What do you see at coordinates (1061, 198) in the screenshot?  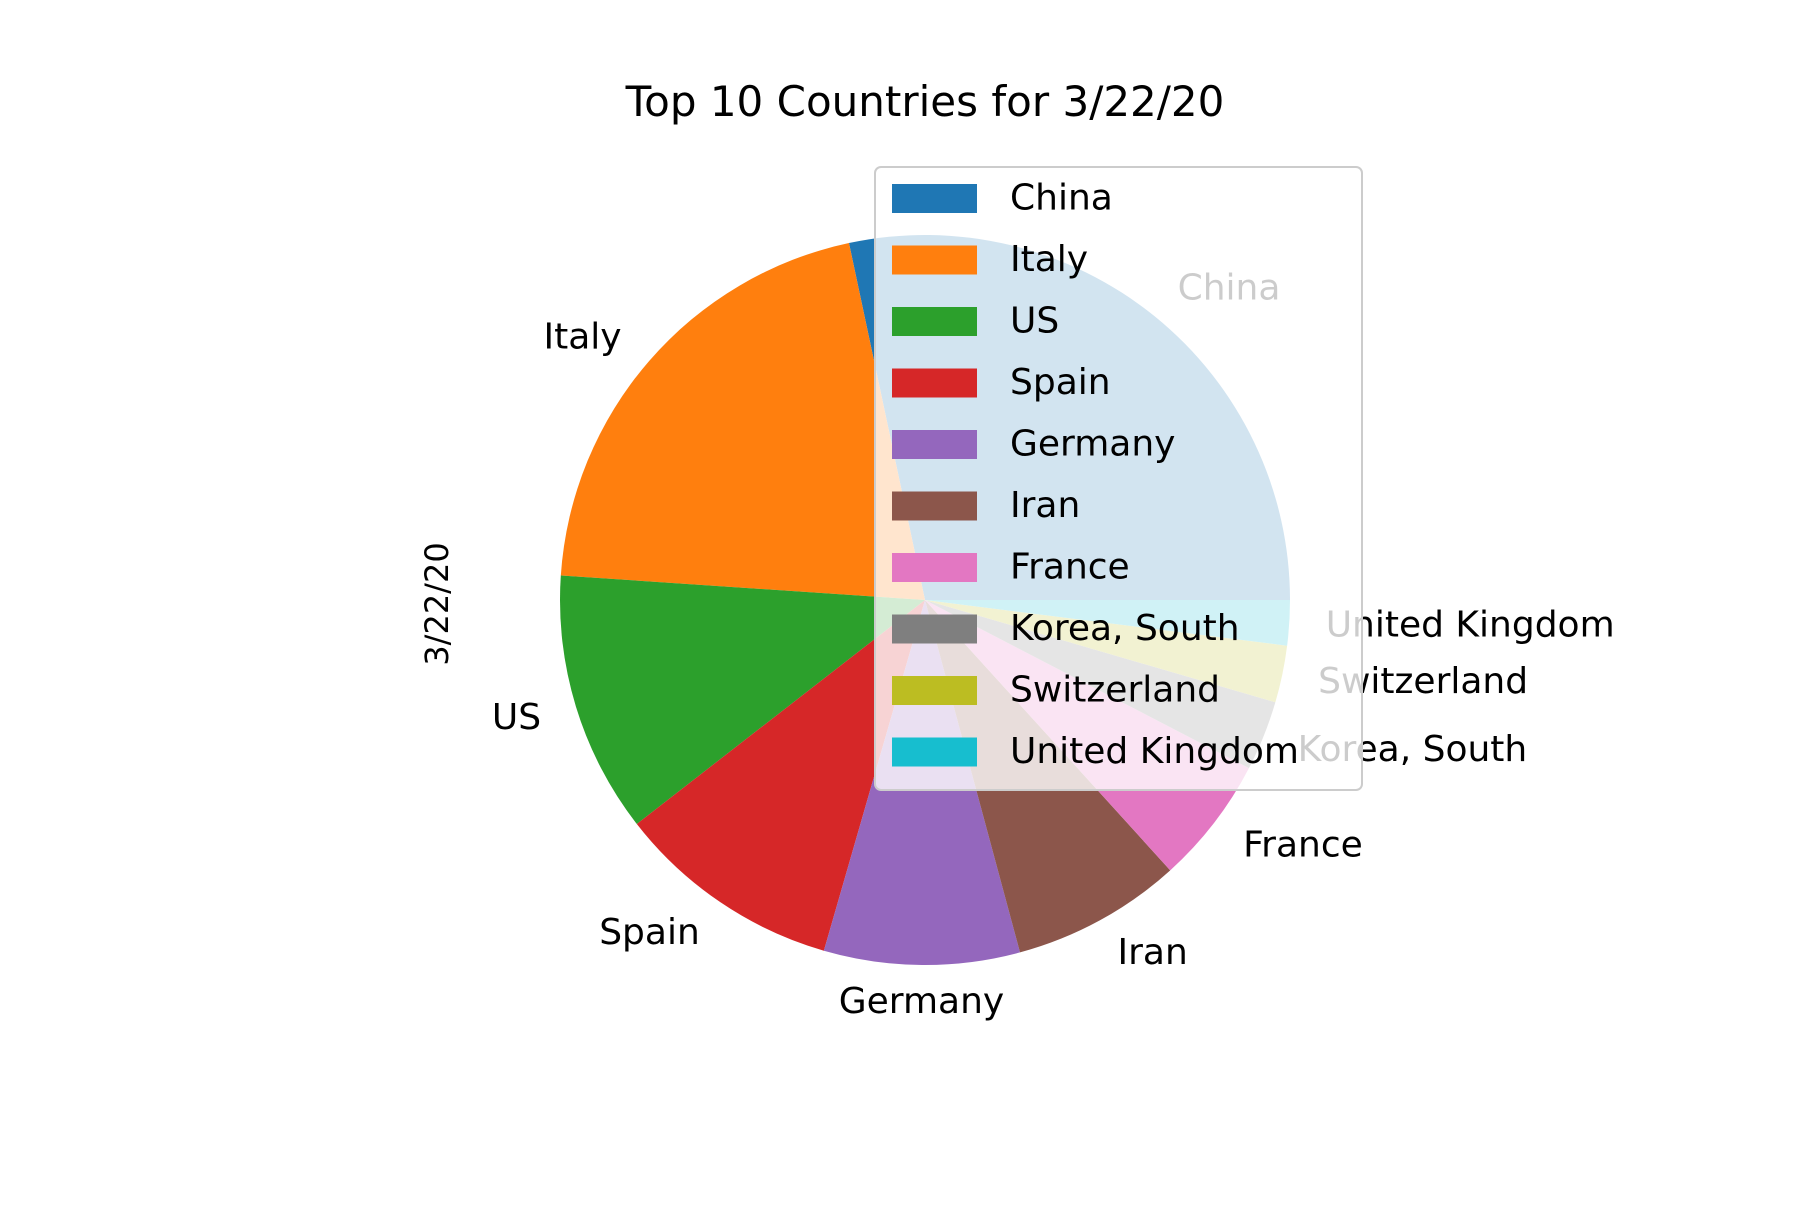 I see `legend-label-china: China` at bounding box center [1061, 198].